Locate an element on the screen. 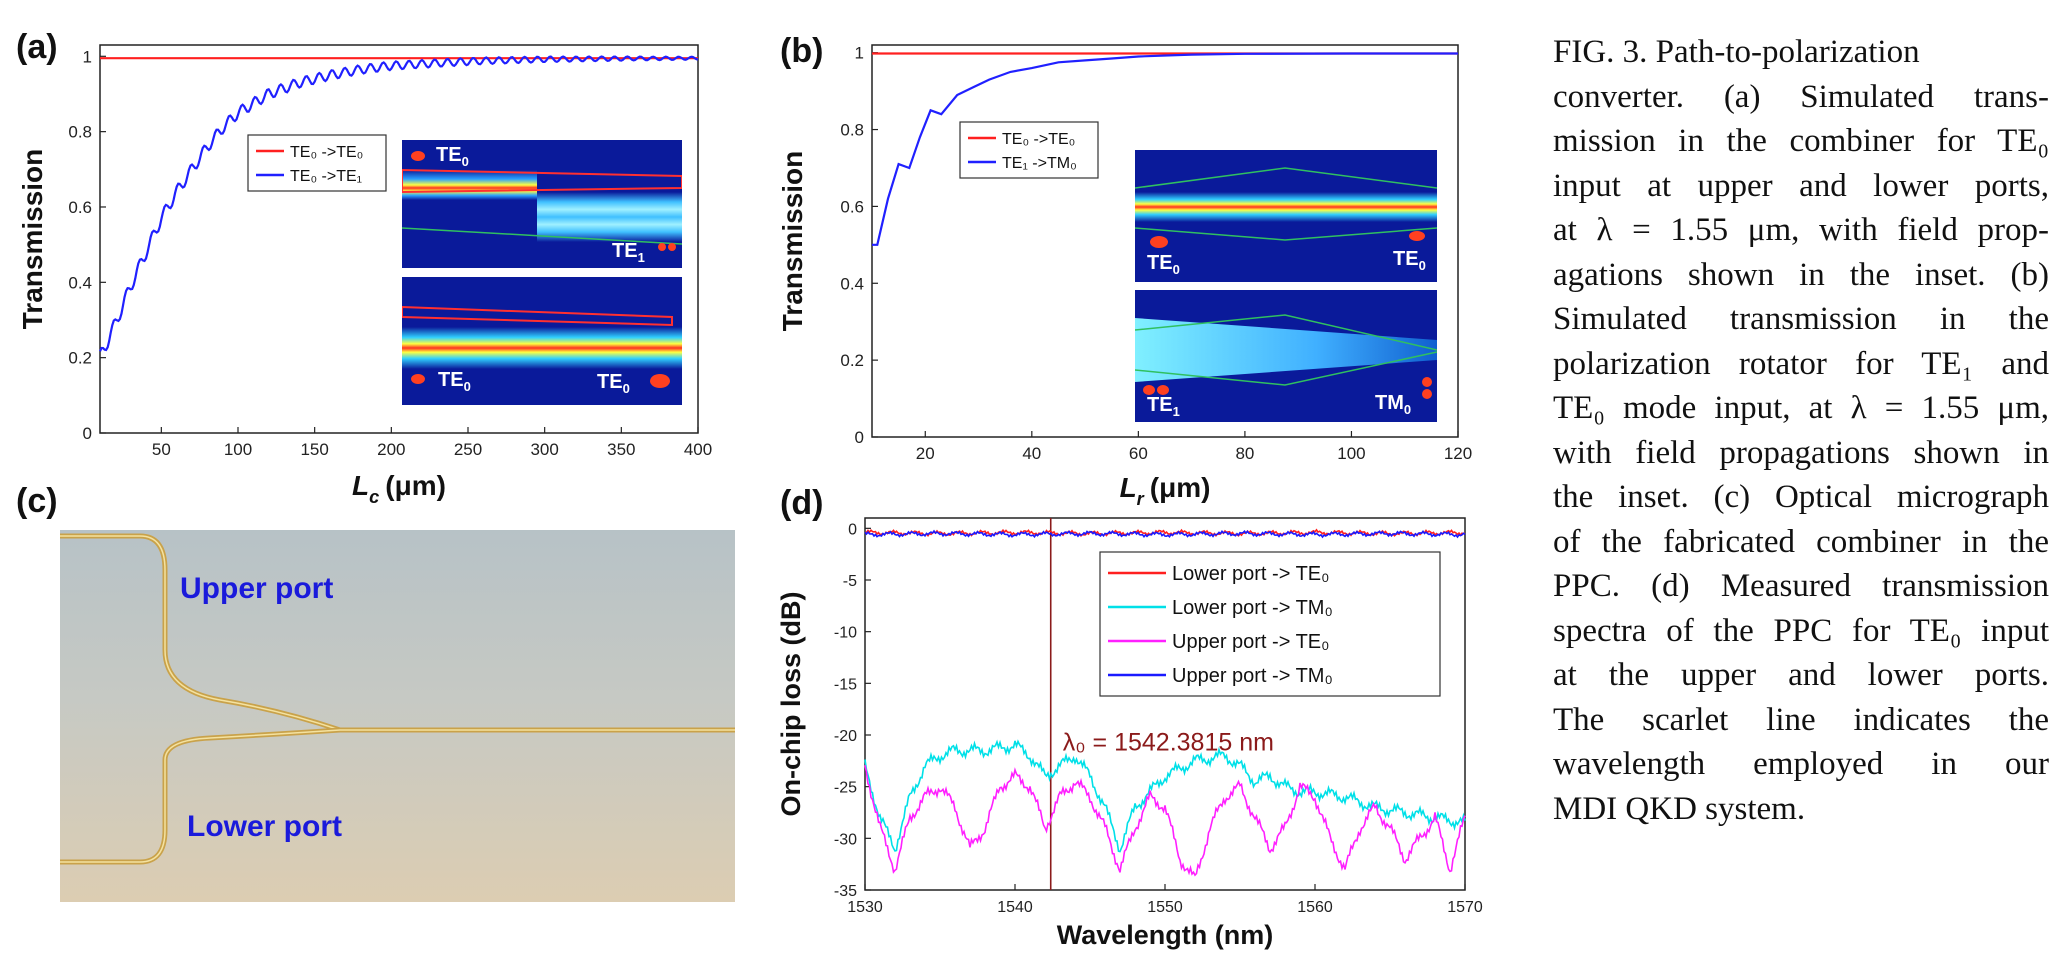 This screenshot has width=2064, height=972. inset-a-top-field is located at coordinates (542, 201).